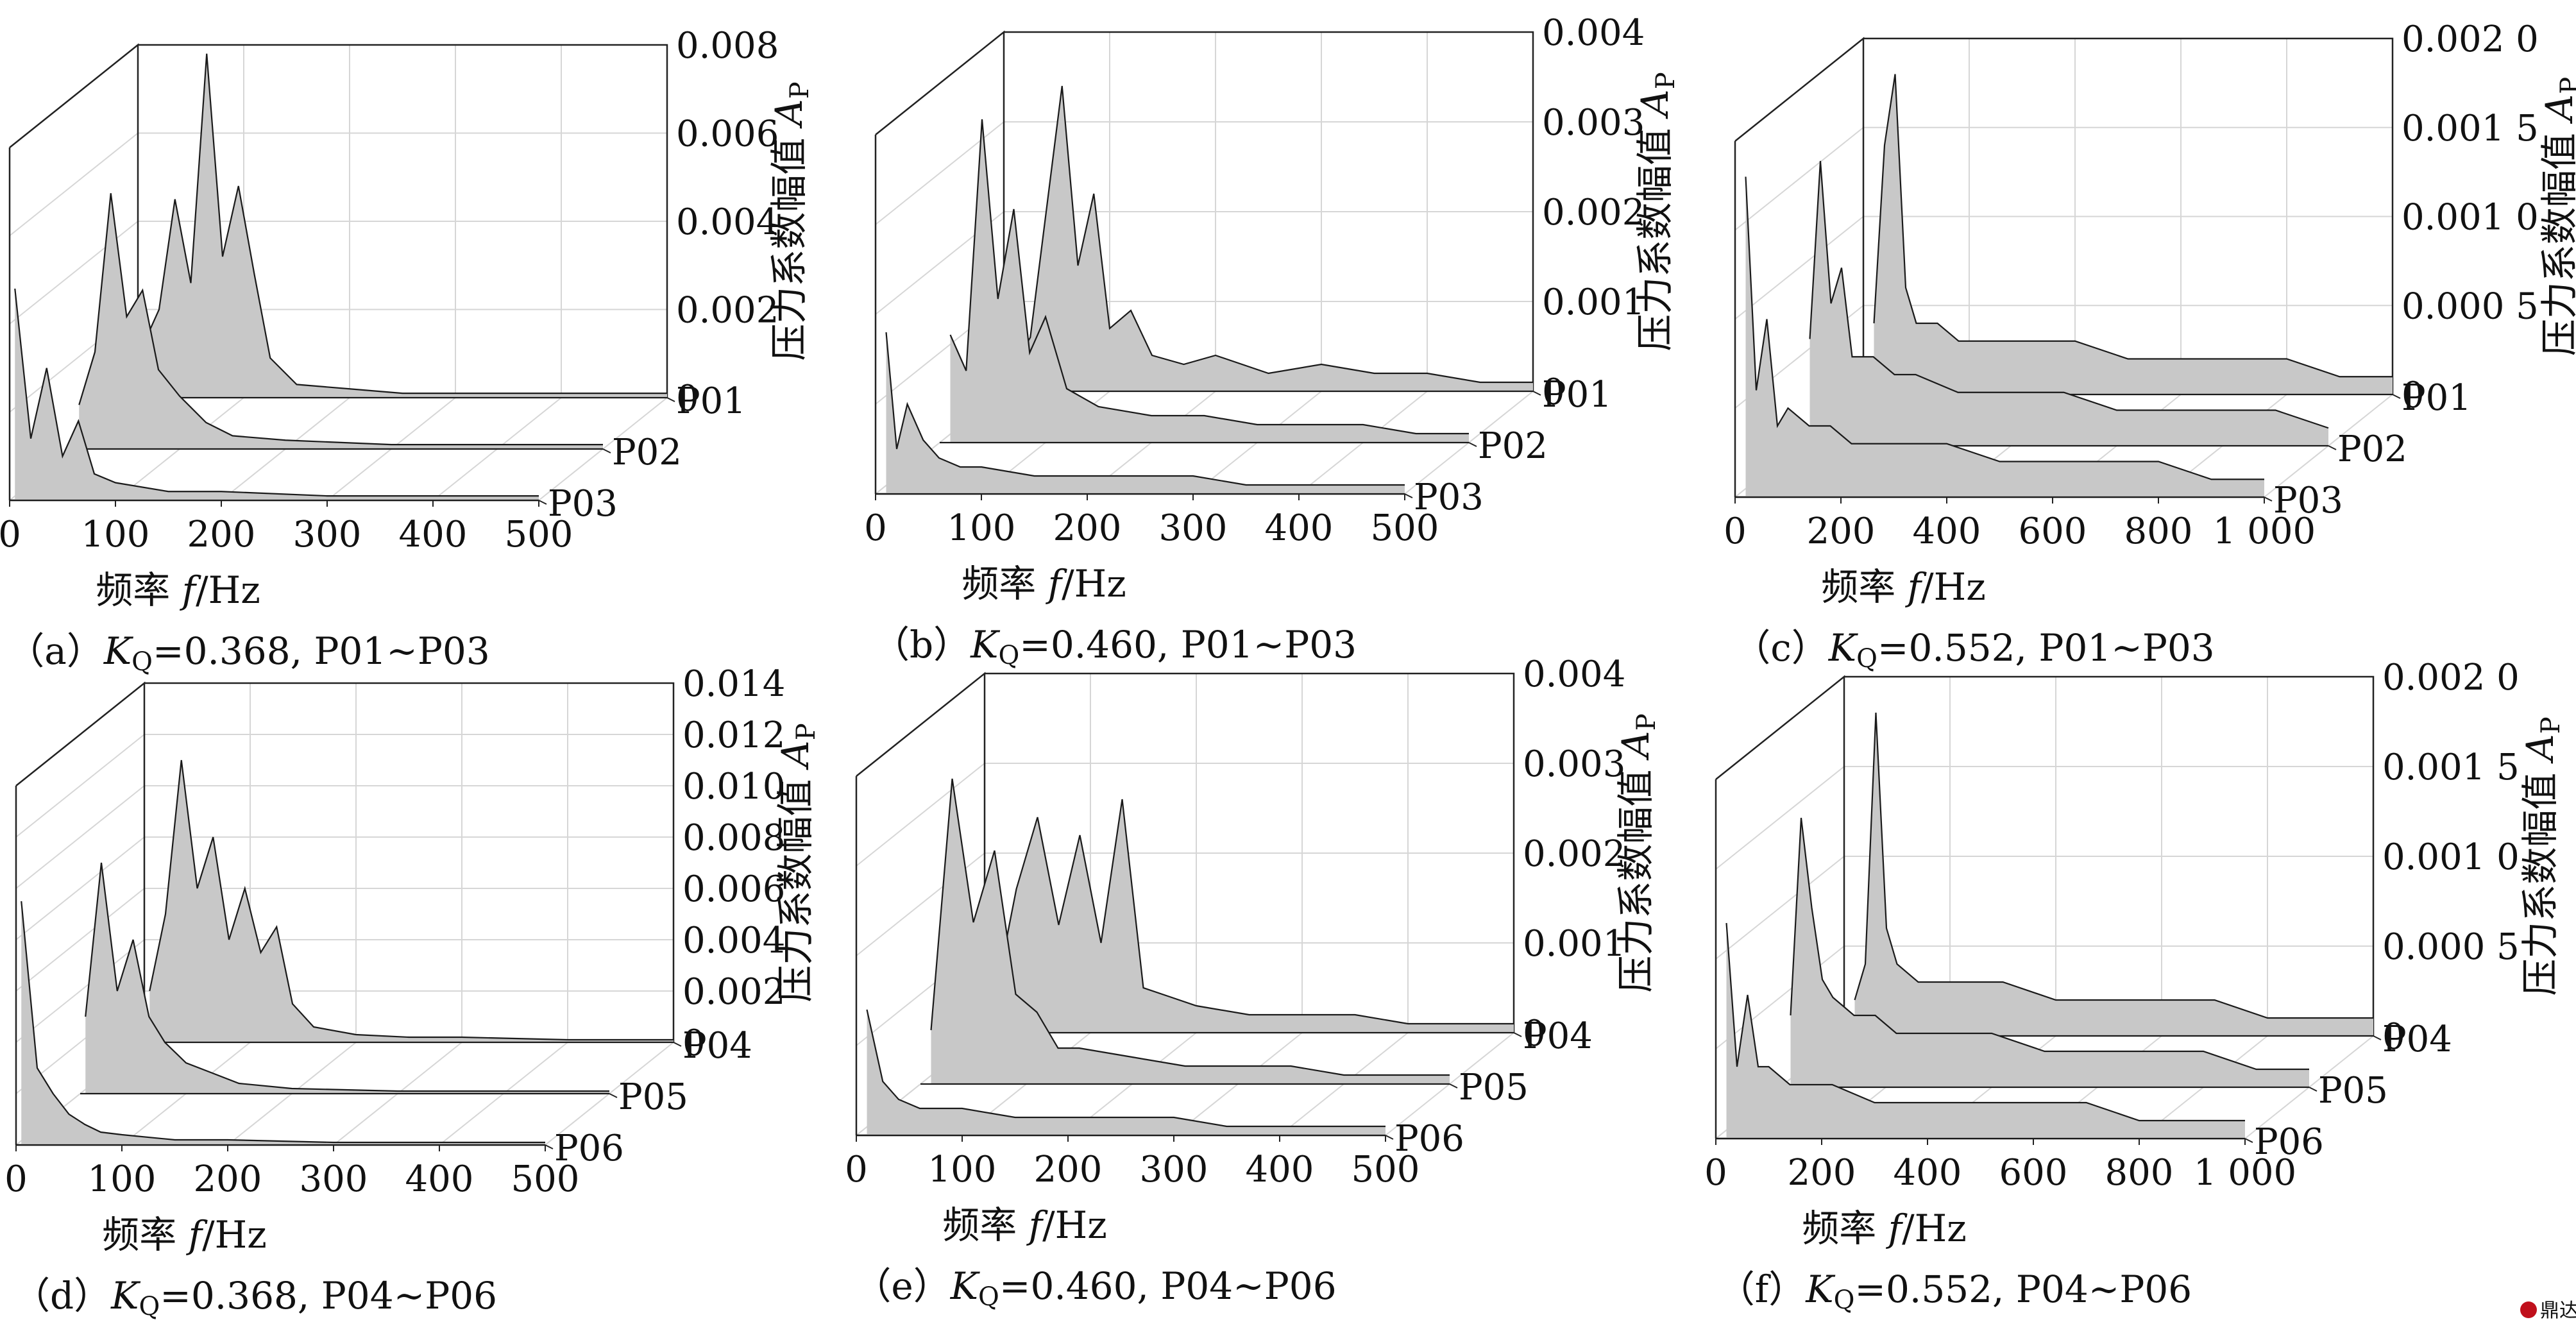 Image resolution: width=2576 pixels, height=1322 pixels. I want to click on series-label-P02: P02, so click(1513, 446).